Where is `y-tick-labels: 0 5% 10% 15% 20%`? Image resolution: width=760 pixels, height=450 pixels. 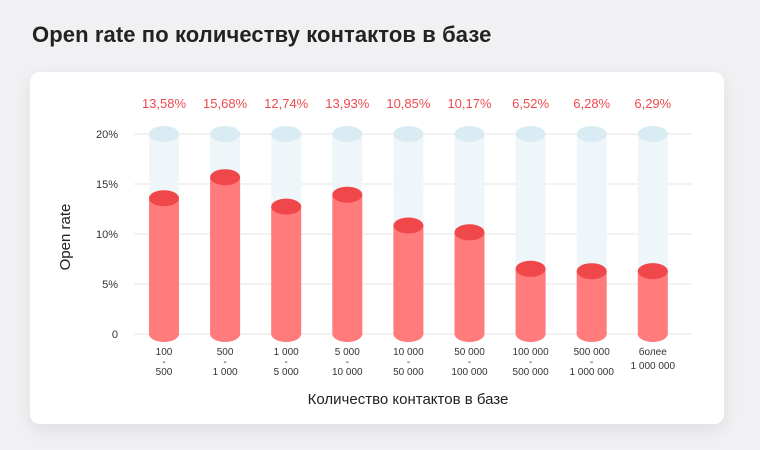 y-tick-labels: 0 5% 10% 15% 20% is located at coordinates (107, 235).